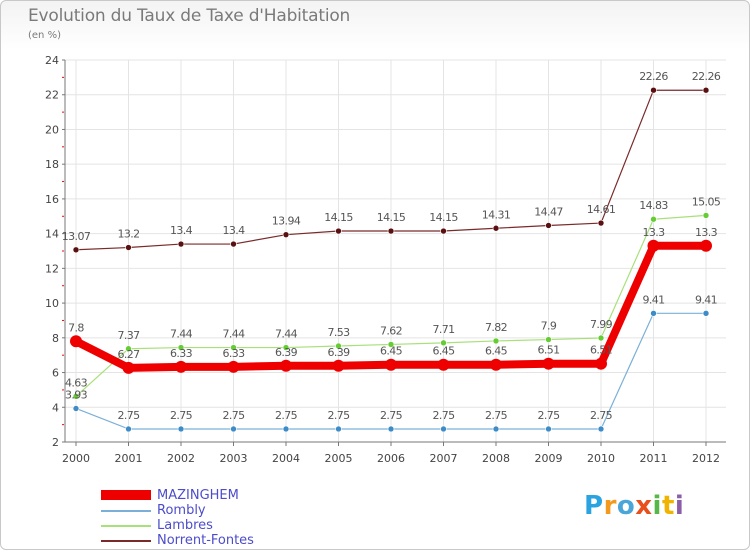 Image resolution: width=750 pixels, height=550 pixels. What do you see at coordinates (126, 526) in the screenshot?
I see `legend-swatch-lambres` at bounding box center [126, 526].